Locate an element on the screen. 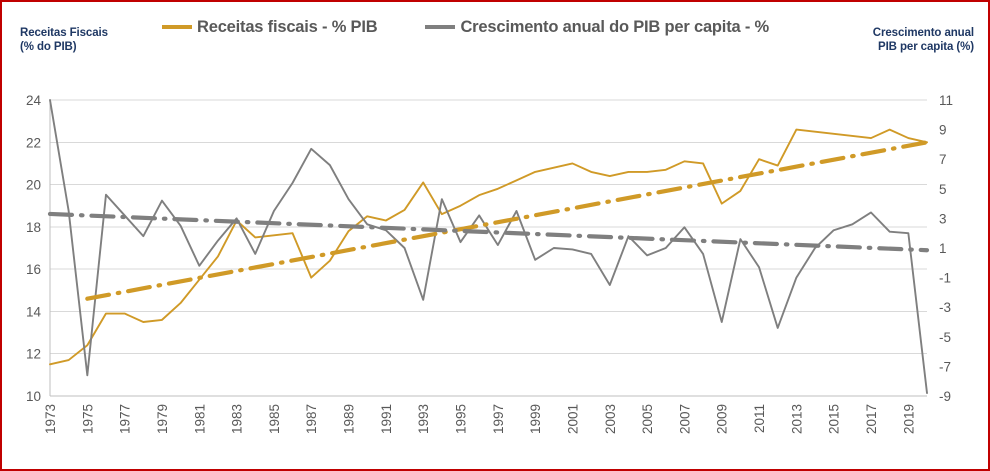 The image size is (990, 471). y-axis-left-title: Receitas Fiscais (% do PIB) is located at coordinates (64, 40).